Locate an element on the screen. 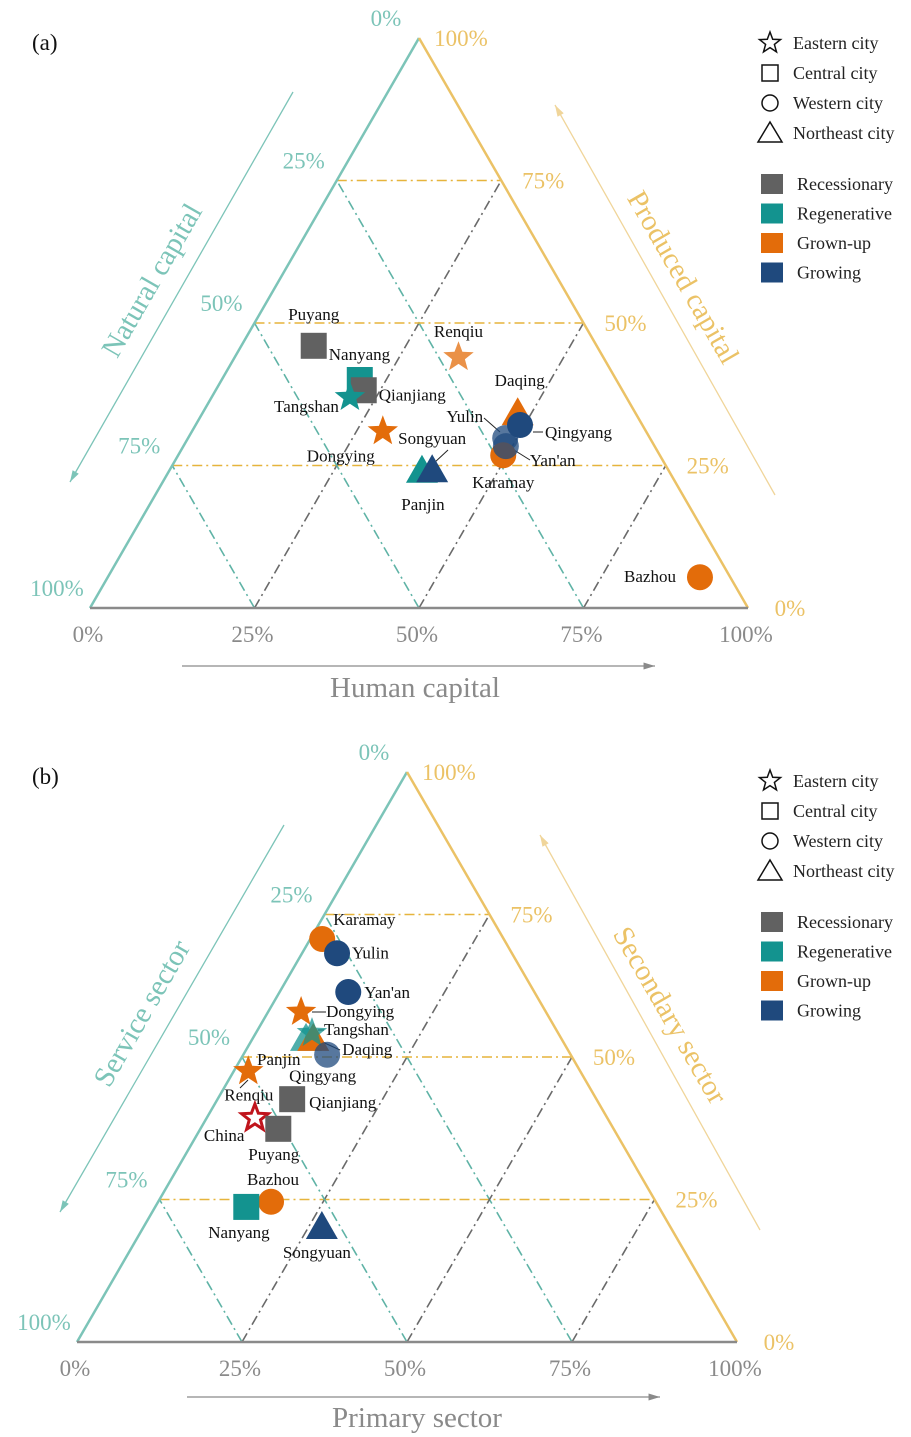  left-axis-tick-label: 25% is located at coordinates (291, 895).